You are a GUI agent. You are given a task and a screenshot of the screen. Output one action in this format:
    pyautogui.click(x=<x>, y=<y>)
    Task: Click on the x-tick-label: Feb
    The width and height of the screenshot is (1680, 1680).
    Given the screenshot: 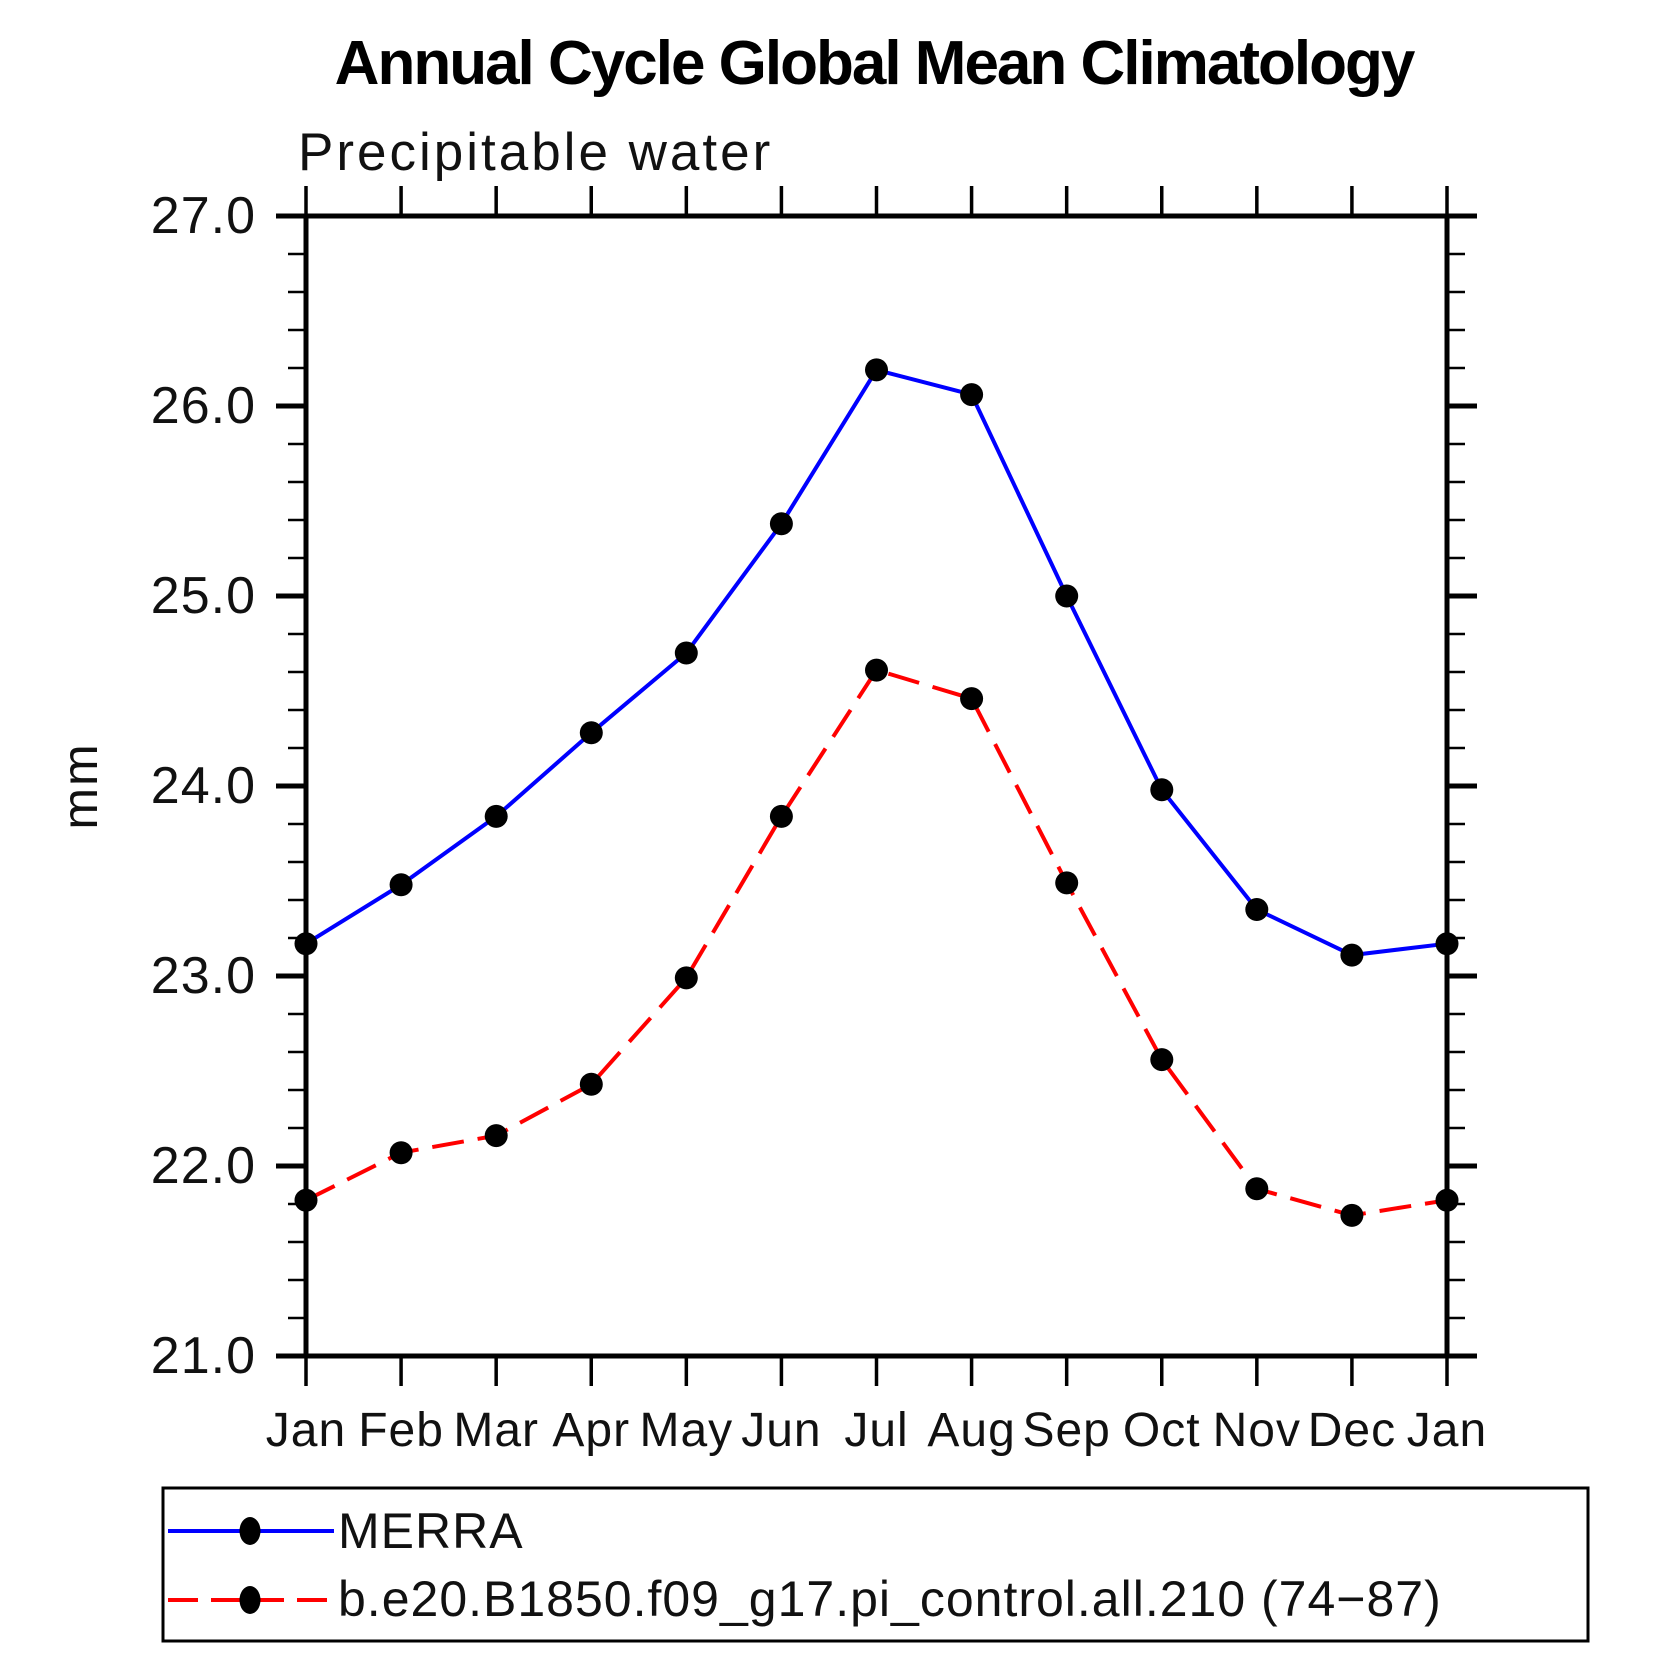 What is the action you would take?
    pyautogui.click(x=401, y=1430)
    